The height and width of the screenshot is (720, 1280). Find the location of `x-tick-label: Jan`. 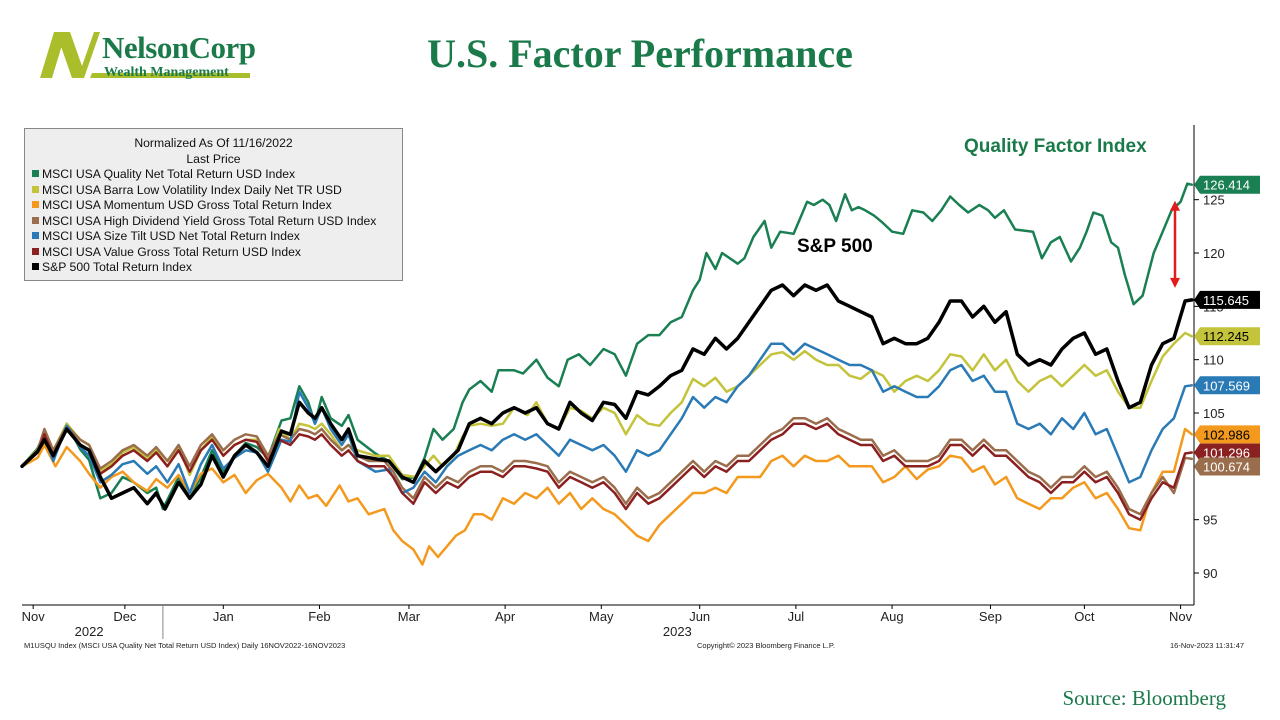

x-tick-label: Jan is located at coordinates (223, 616).